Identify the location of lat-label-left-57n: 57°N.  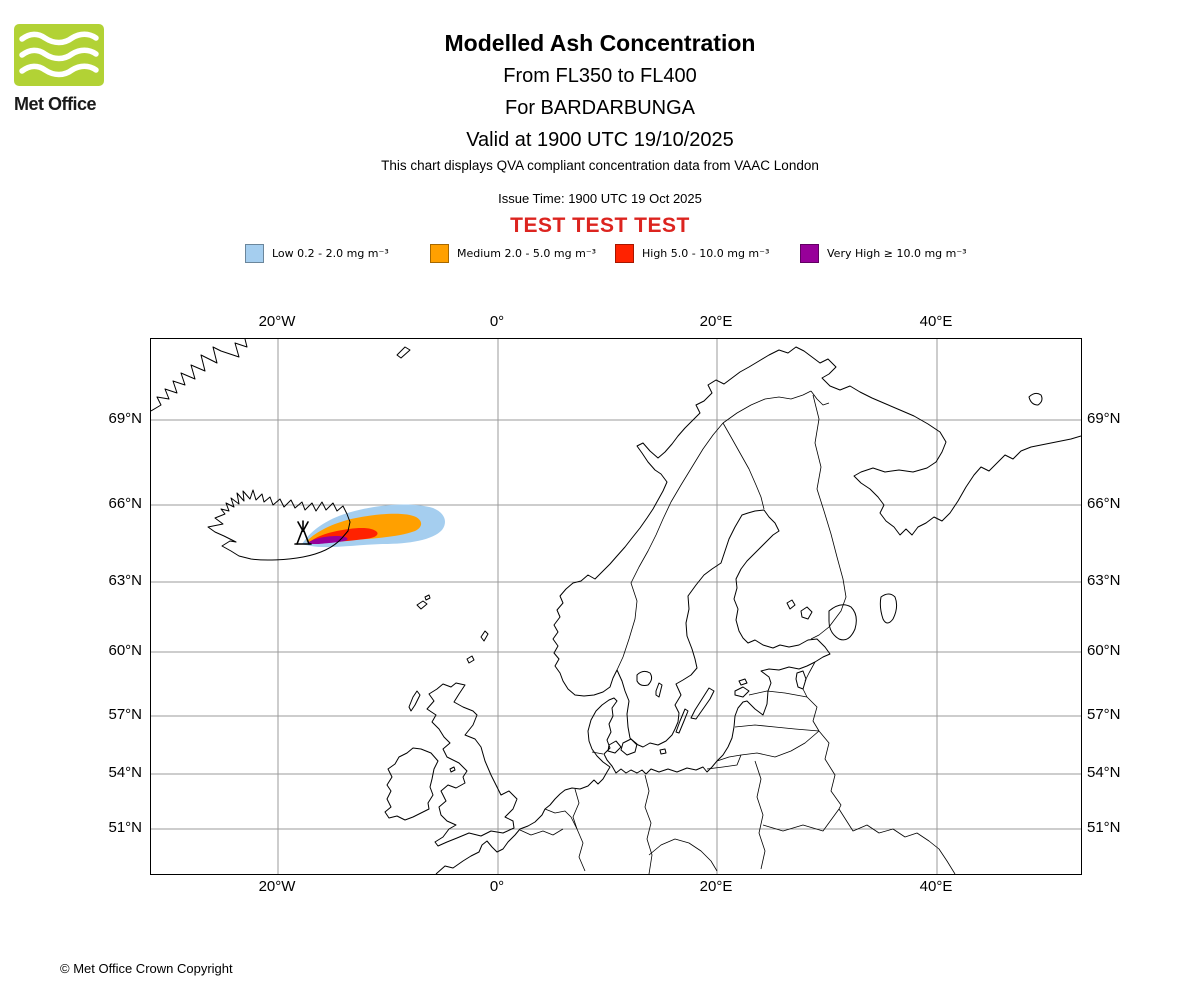
(125, 714).